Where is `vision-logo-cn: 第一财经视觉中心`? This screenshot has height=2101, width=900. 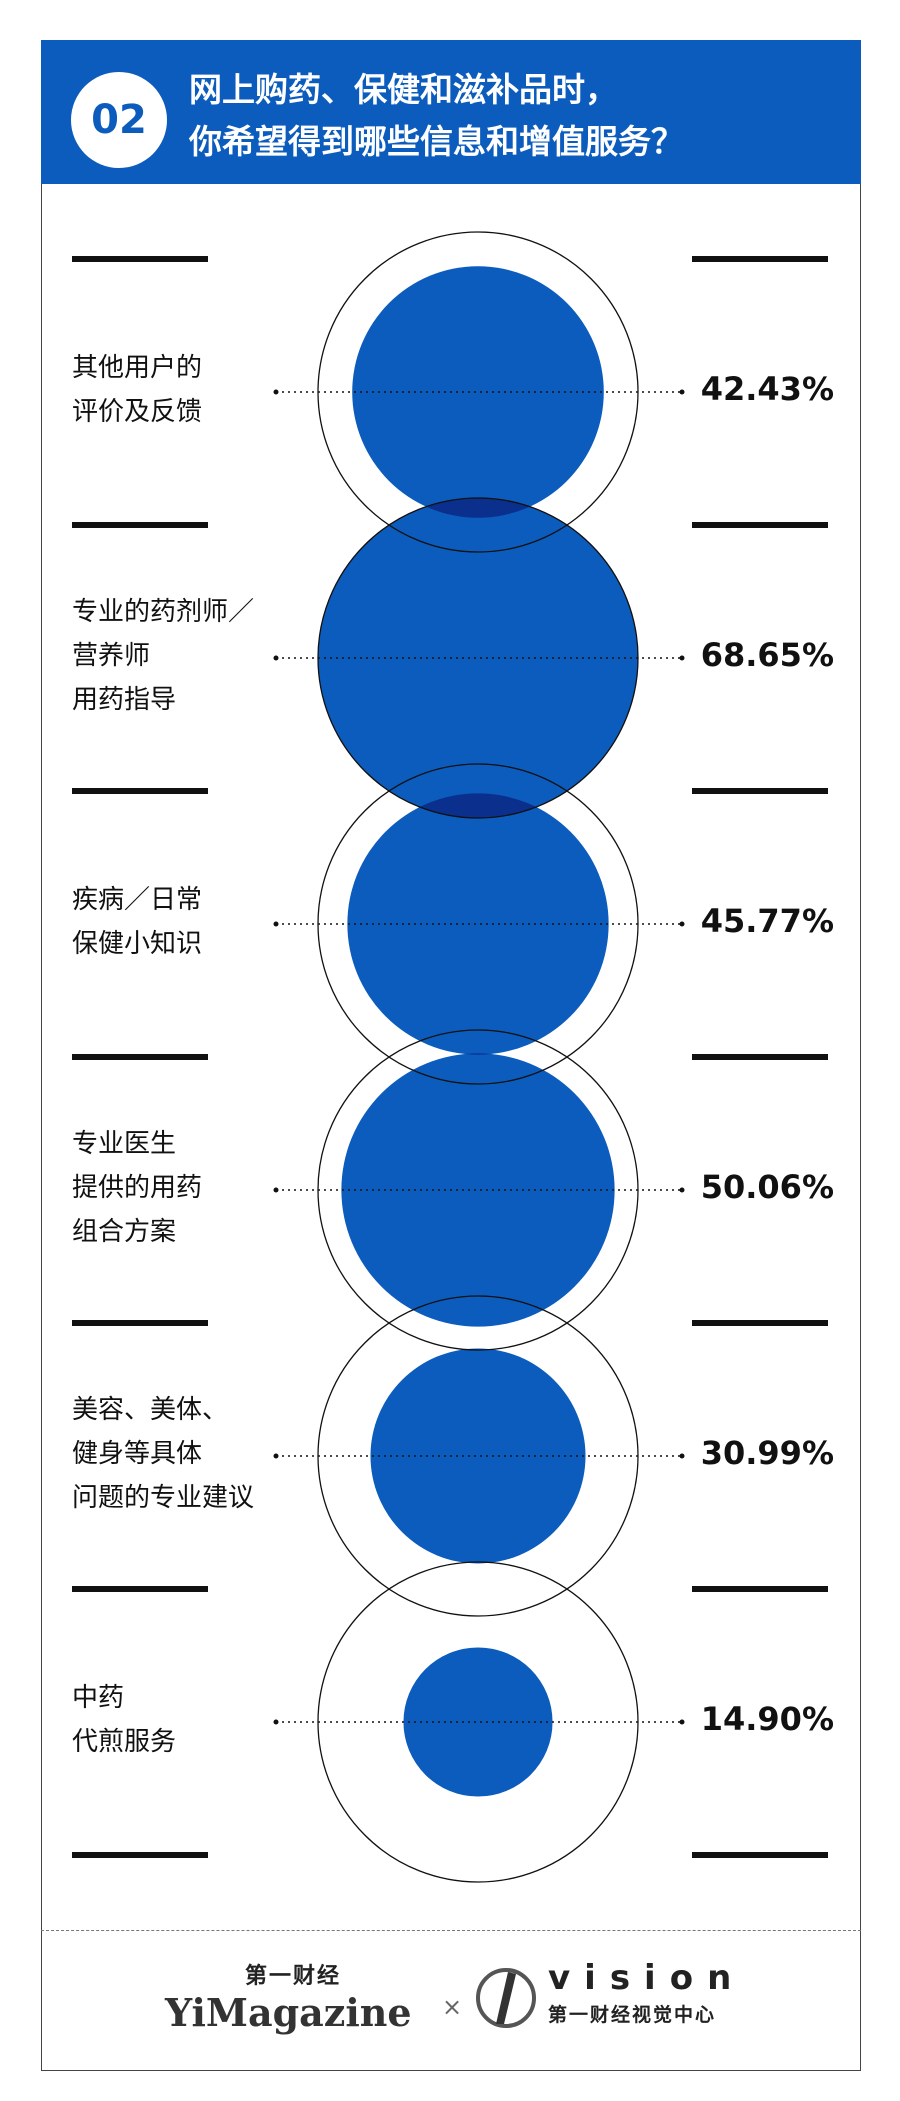 vision-logo-cn: 第一财经视觉中心 is located at coordinates (632, 2015).